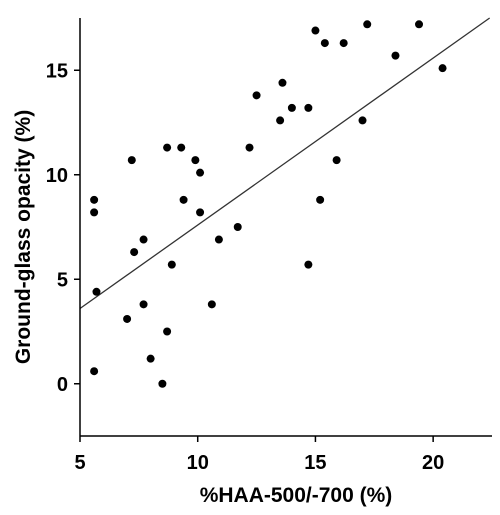  What do you see at coordinates (57, 71) in the screenshot?
I see `y-tick-label: 15` at bounding box center [57, 71].